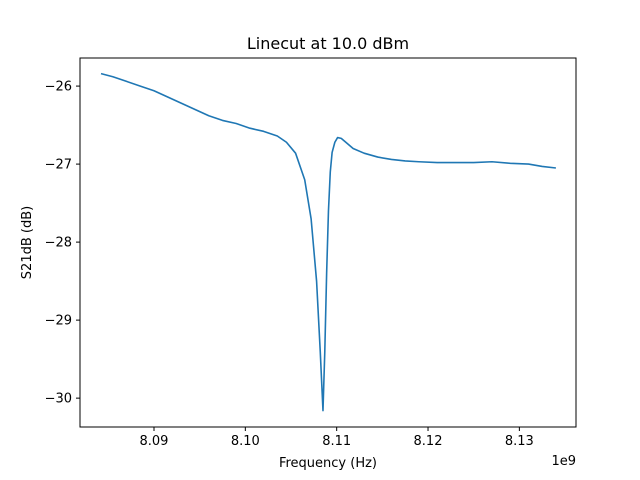  Describe the element at coordinates (428, 441) in the screenshot. I see `x-tick-label: 8.12` at that location.